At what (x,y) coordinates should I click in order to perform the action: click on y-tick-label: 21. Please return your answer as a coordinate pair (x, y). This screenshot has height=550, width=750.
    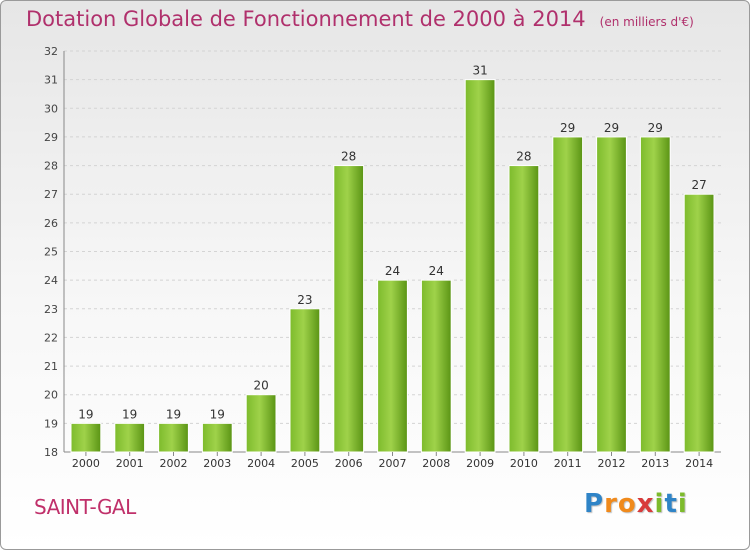
    Looking at the image, I should click on (51, 366).